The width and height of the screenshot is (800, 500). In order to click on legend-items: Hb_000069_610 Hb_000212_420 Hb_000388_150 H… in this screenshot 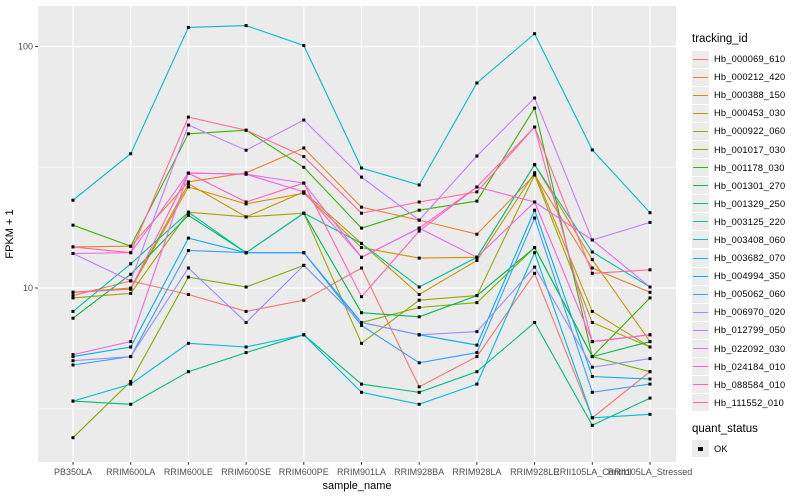, I will do `click(745, 231)`.